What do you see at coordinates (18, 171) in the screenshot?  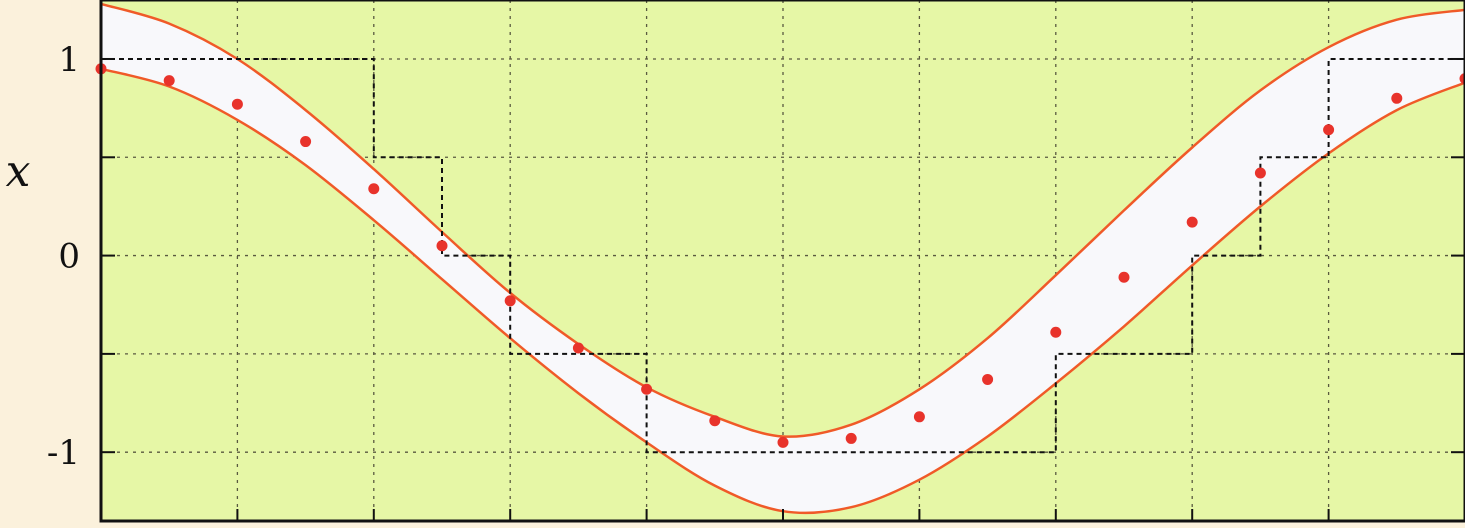 I see `y-axis-label: x` at bounding box center [18, 171].